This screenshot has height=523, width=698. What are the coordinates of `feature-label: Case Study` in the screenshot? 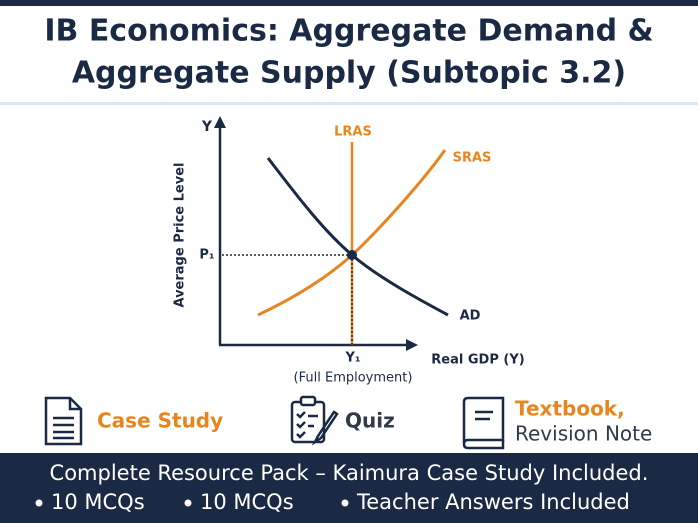 It's located at (160, 421).